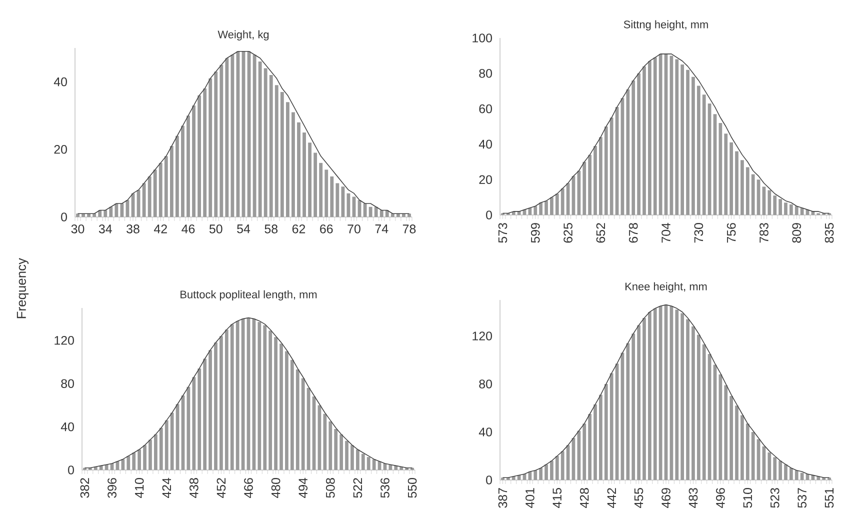 This screenshot has width=841, height=525. Describe the element at coordinates (303, 488) in the screenshot. I see `x-tick-label: 494` at that location.